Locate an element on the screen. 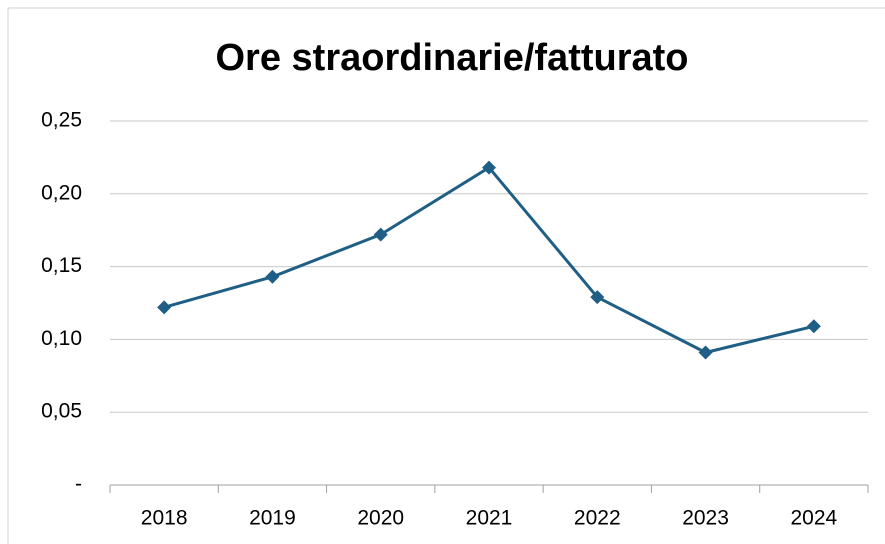 The image size is (885, 544). x-tick-label: 2023 is located at coordinates (705, 518).